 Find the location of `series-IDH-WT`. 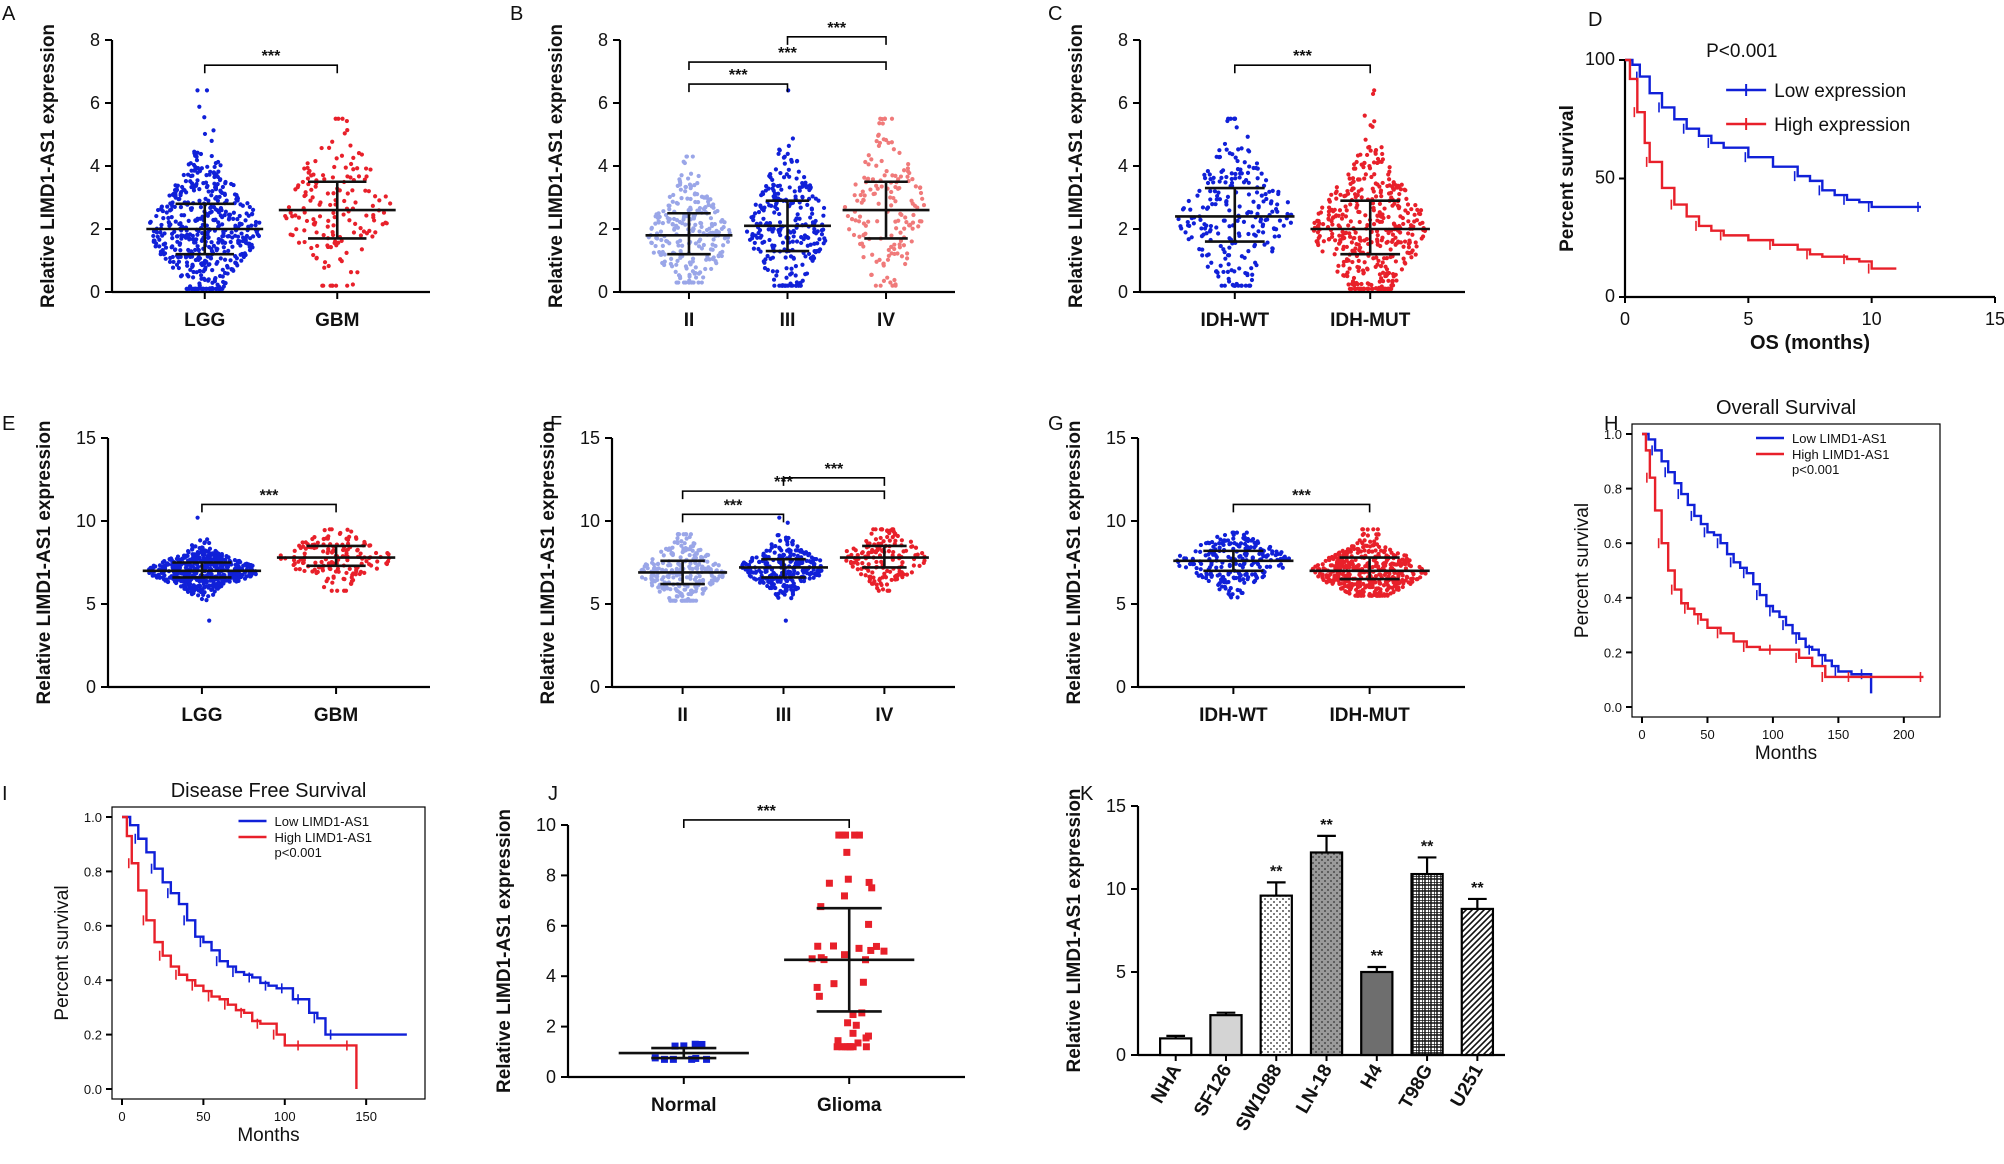

series-IDH-WT is located at coordinates (1235, 202).